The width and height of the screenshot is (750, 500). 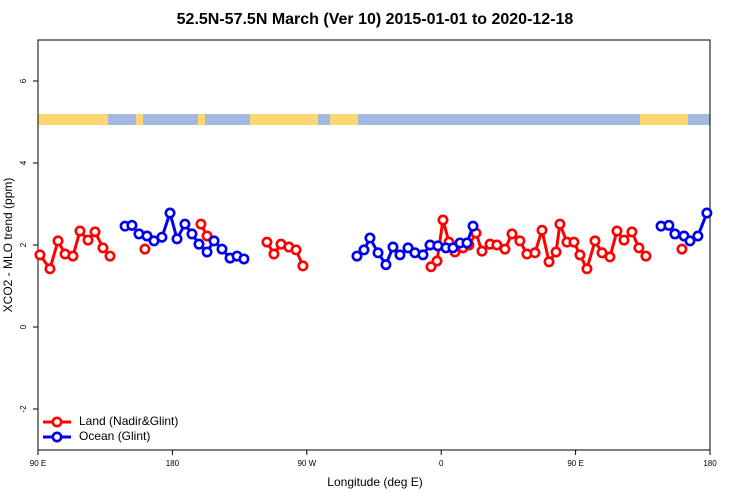 What do you see at coordinates (114, 436) in the screenshot?
I see `legend-label: Ocean (Glint)` at bounding box center [114, 436].